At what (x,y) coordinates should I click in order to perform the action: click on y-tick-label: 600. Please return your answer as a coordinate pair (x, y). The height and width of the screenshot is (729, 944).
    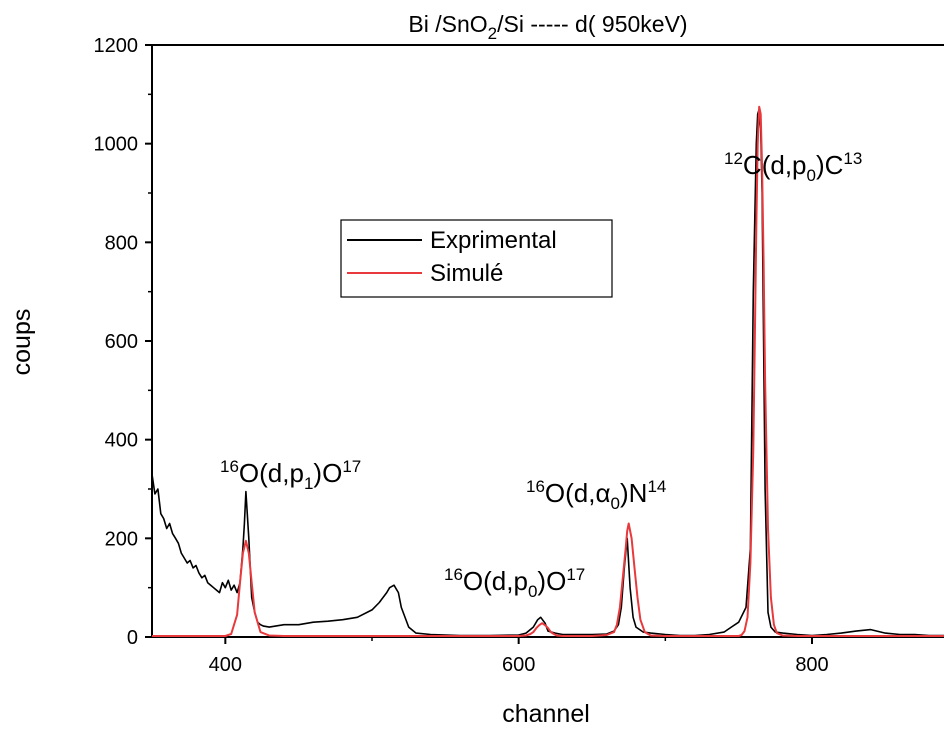
    Looking at the image, I should click on (121, 342).